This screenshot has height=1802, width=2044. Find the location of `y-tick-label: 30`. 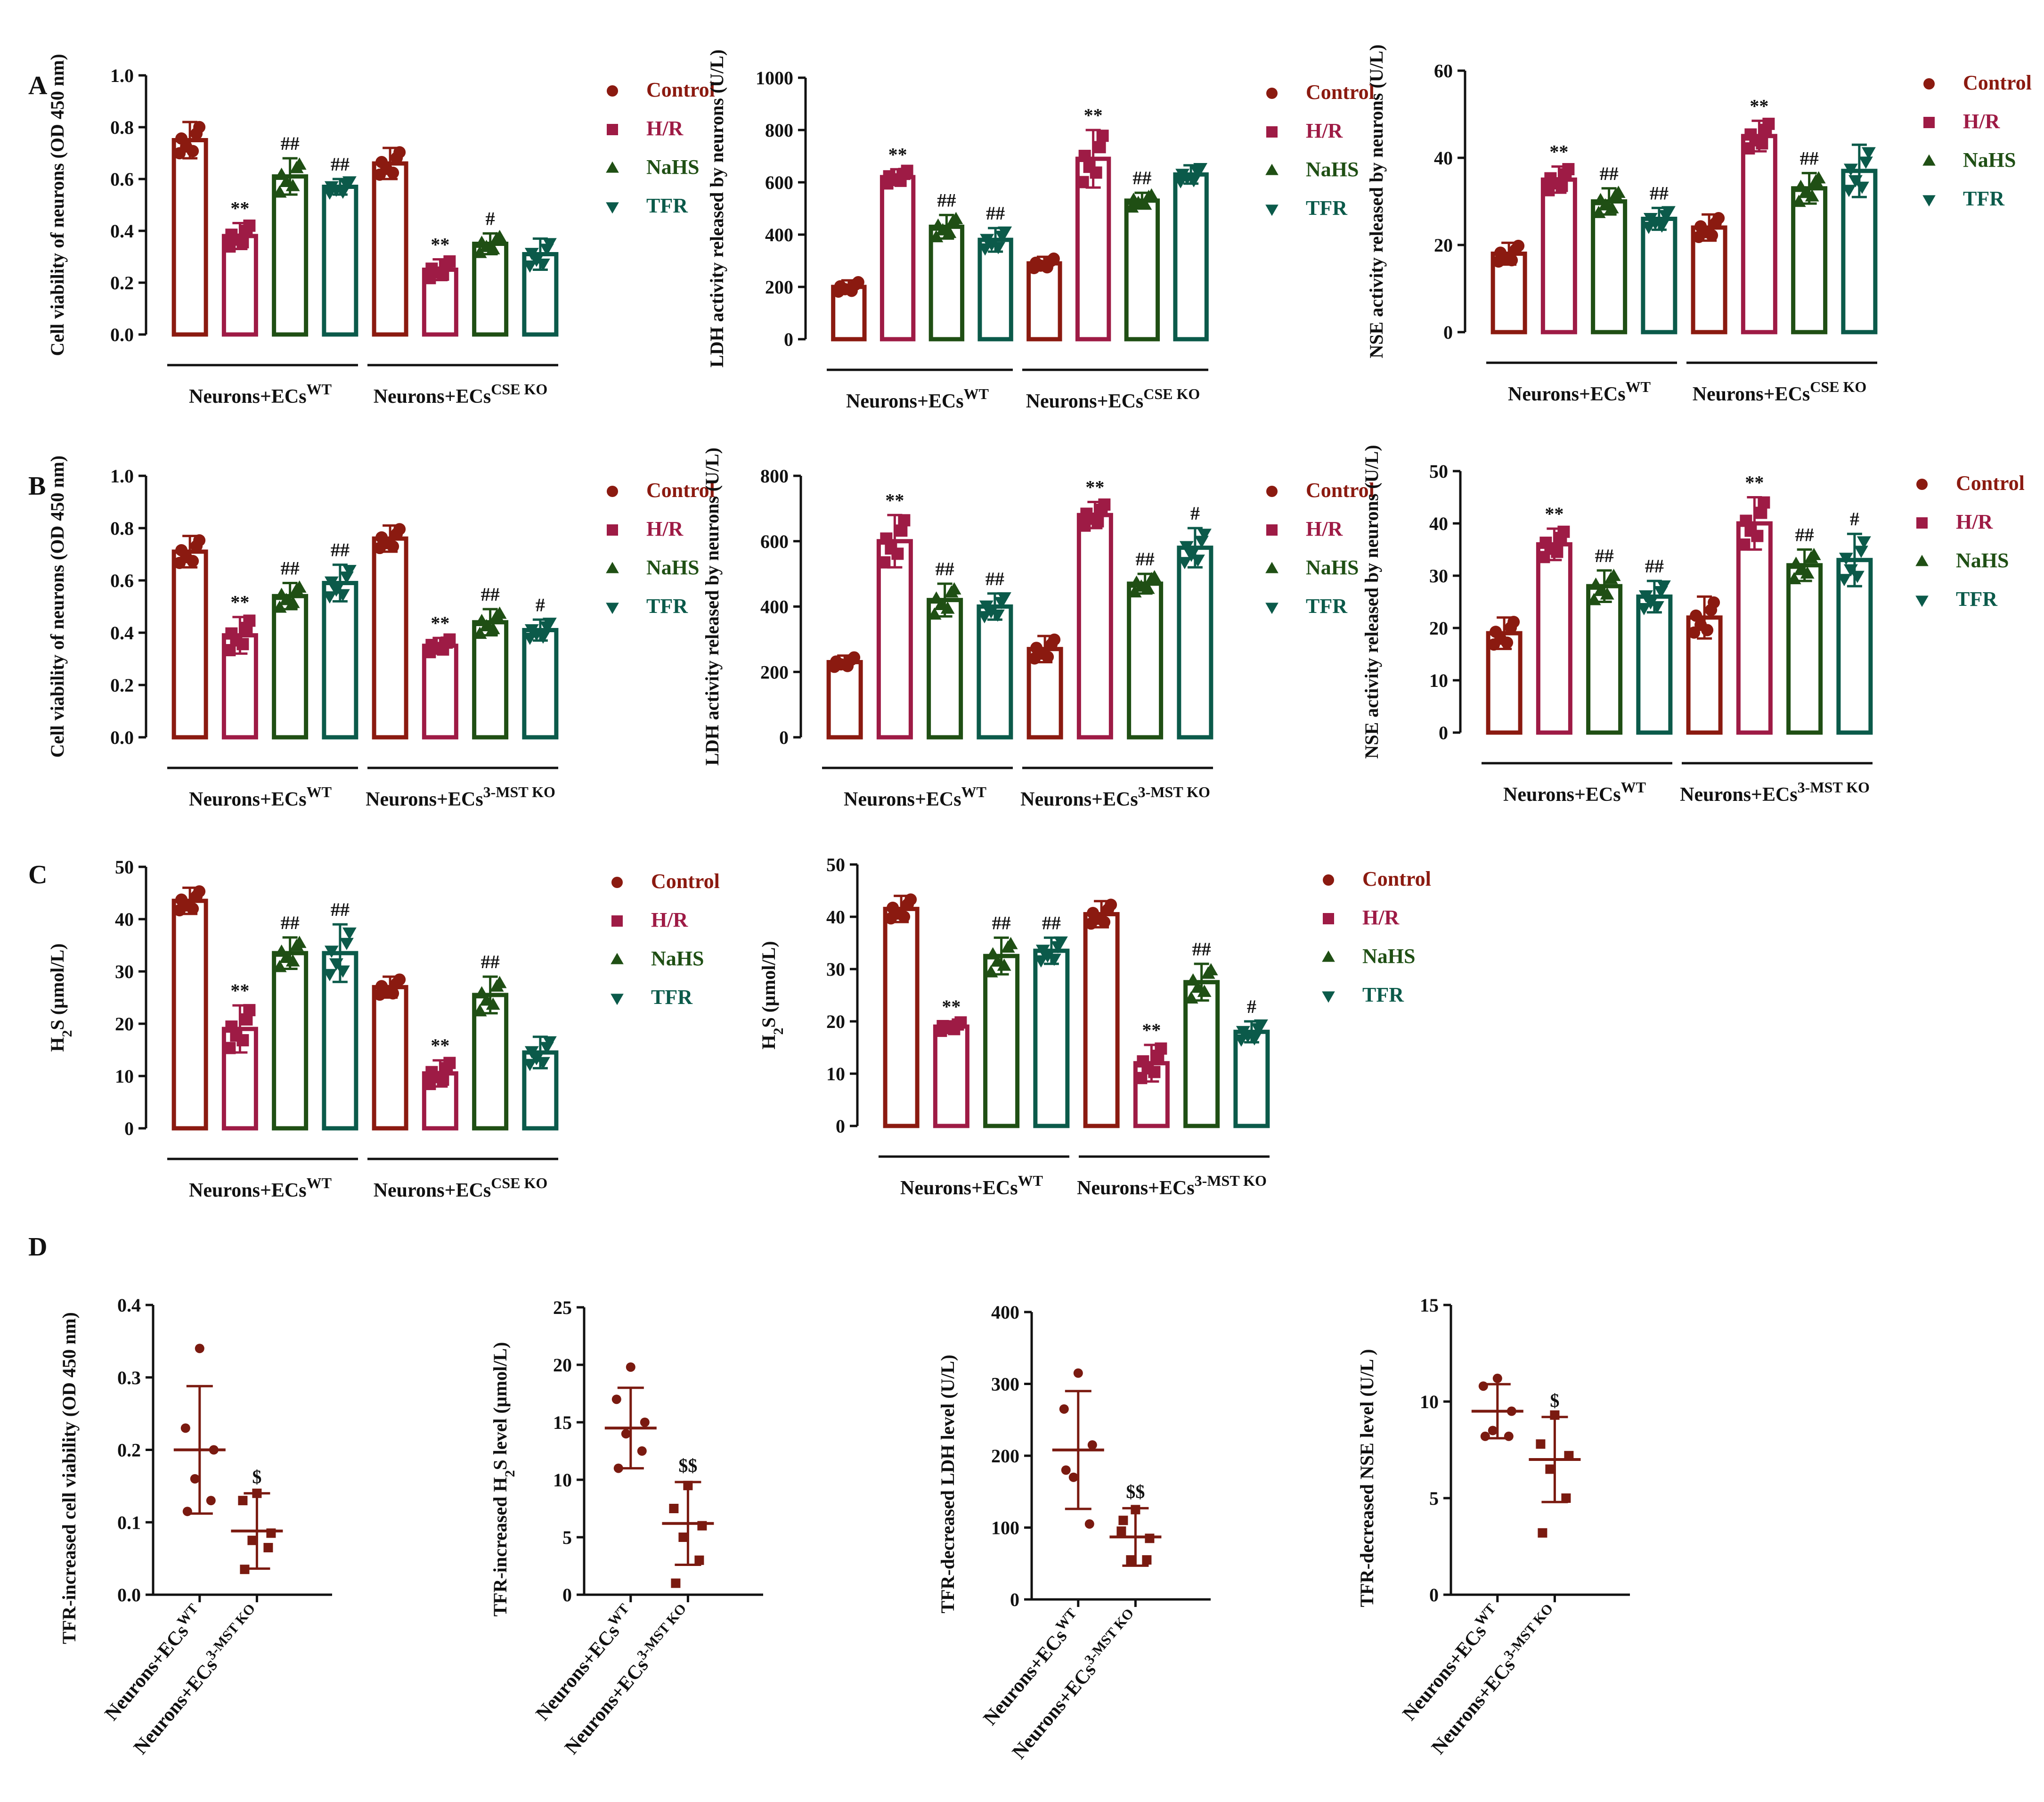

y-tick-label: 30 is located at coordinates (124, 972).